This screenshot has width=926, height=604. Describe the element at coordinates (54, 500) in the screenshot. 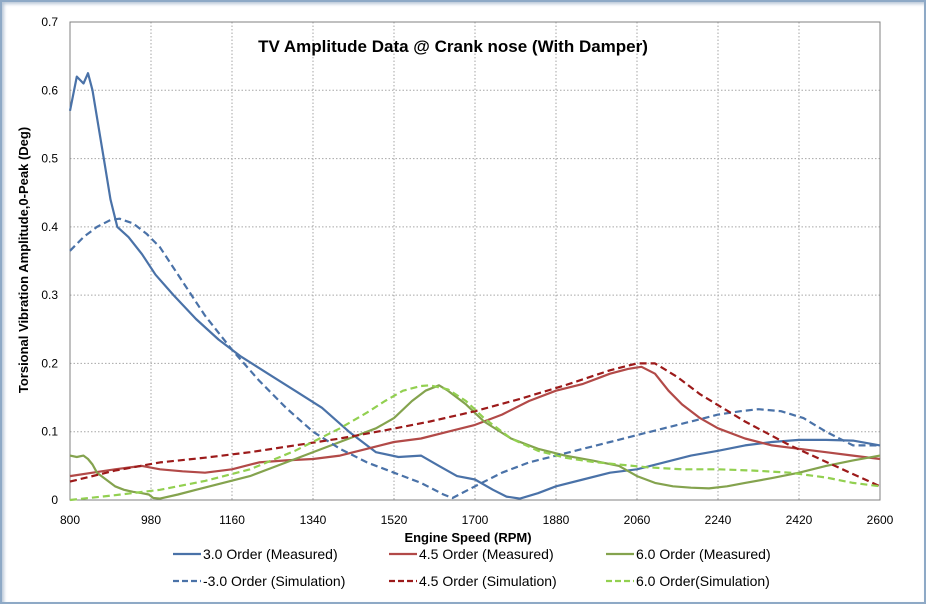

I see `y-tick-label: 0` at that location.